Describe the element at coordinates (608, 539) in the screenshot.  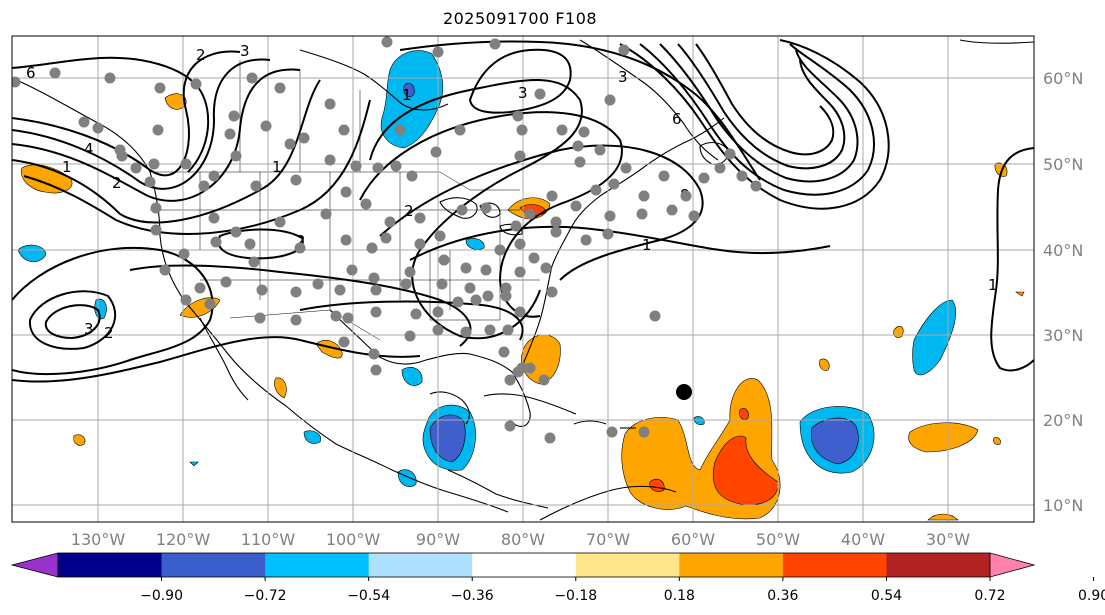
I see `longitude-label: 70°W` at that location.